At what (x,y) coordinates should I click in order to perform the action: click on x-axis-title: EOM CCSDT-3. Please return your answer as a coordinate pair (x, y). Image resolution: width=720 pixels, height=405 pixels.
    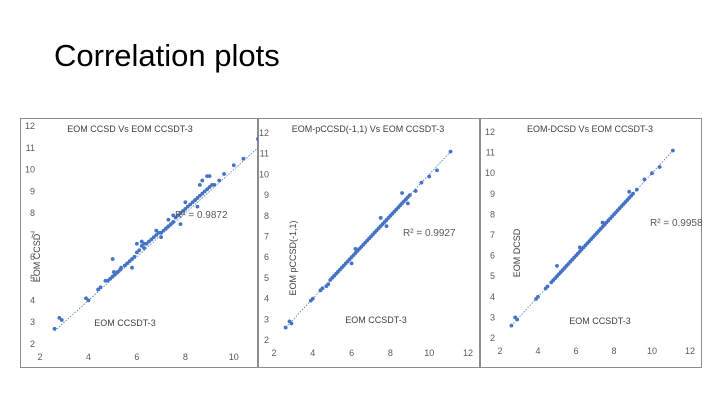
    Looking at the image, I should click on (376, 320).